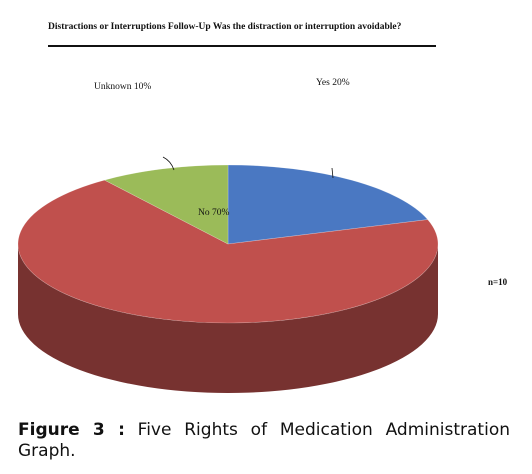 The height and width of the screenshot is (474, 532). Describe the element at coordinates (328, 204) in the screenshot. I see `pie-slice-yes` at that location.